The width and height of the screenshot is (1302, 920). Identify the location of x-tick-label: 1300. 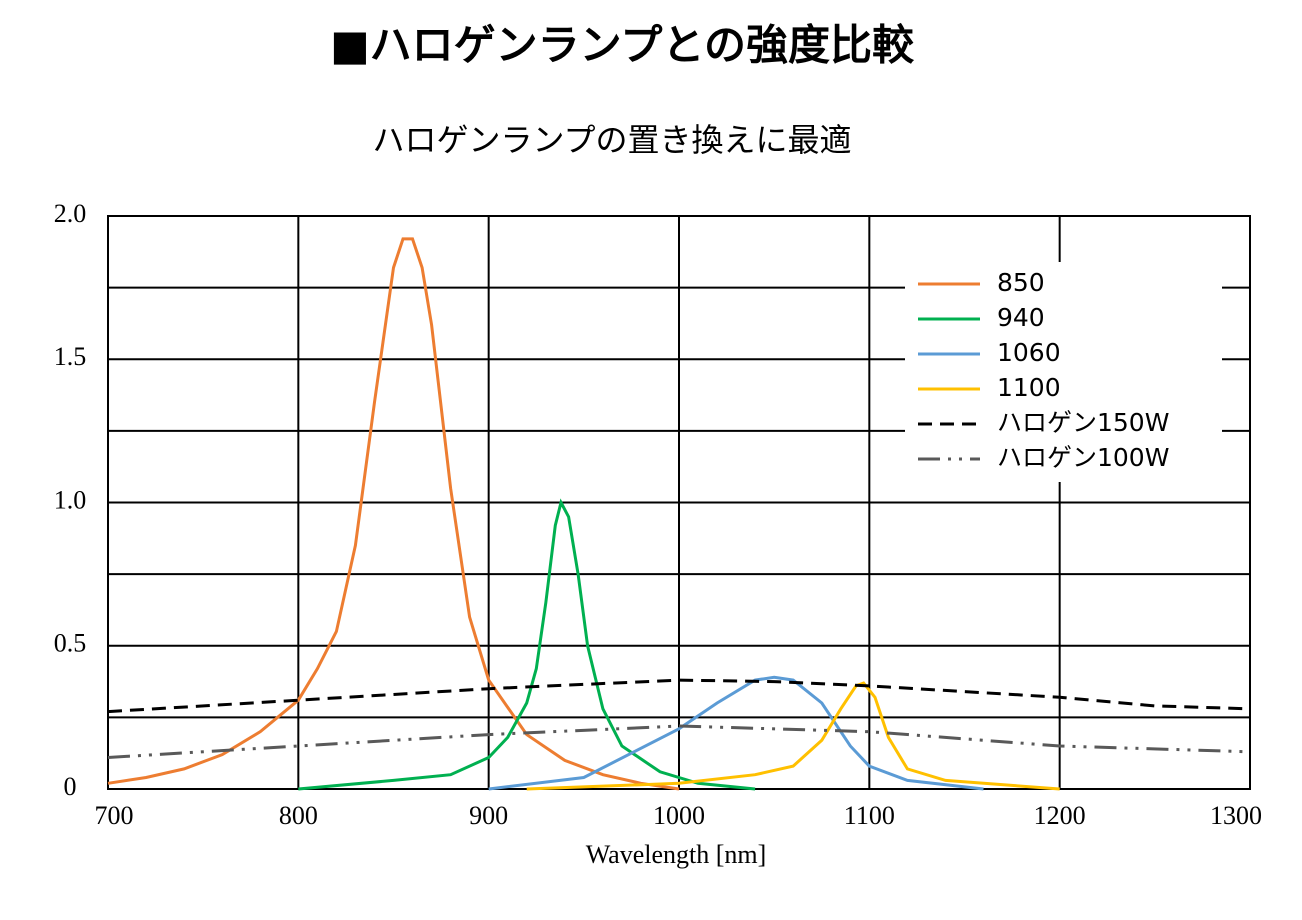
(1236, 815).